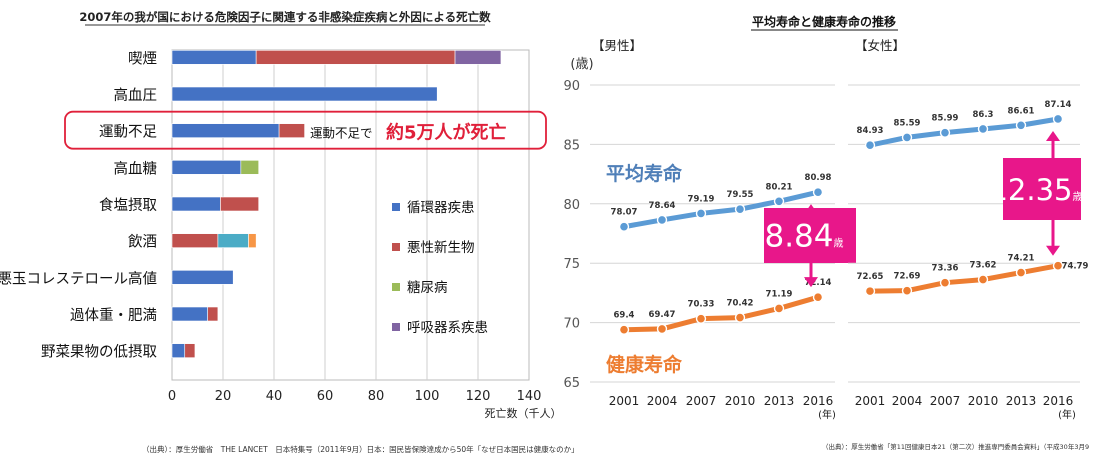 This screenshot has width=1110, height=464. What do you see at coordinates (983, 115) in the screenshot?
I see `data-label: 86.3` at bounding box center [983, 115].